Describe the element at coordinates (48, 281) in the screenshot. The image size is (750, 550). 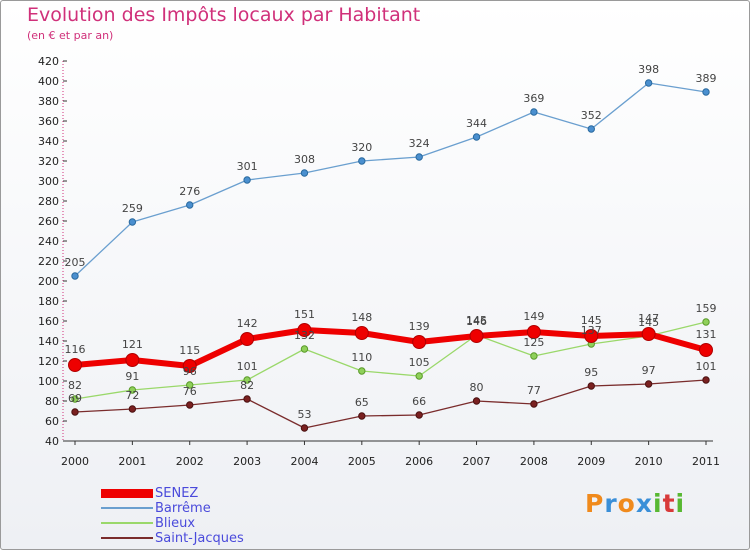
I see `y-tick-label: 200` at that location.